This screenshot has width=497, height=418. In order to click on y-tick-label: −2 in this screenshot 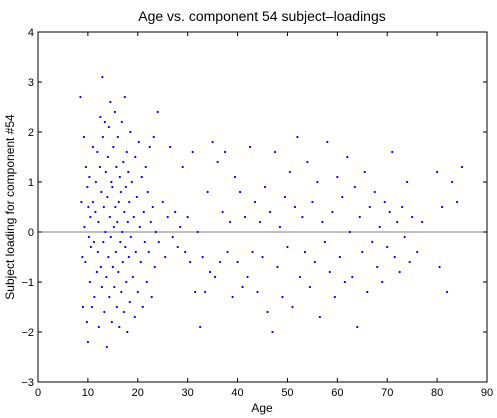, I will do `click(27, 333)`.